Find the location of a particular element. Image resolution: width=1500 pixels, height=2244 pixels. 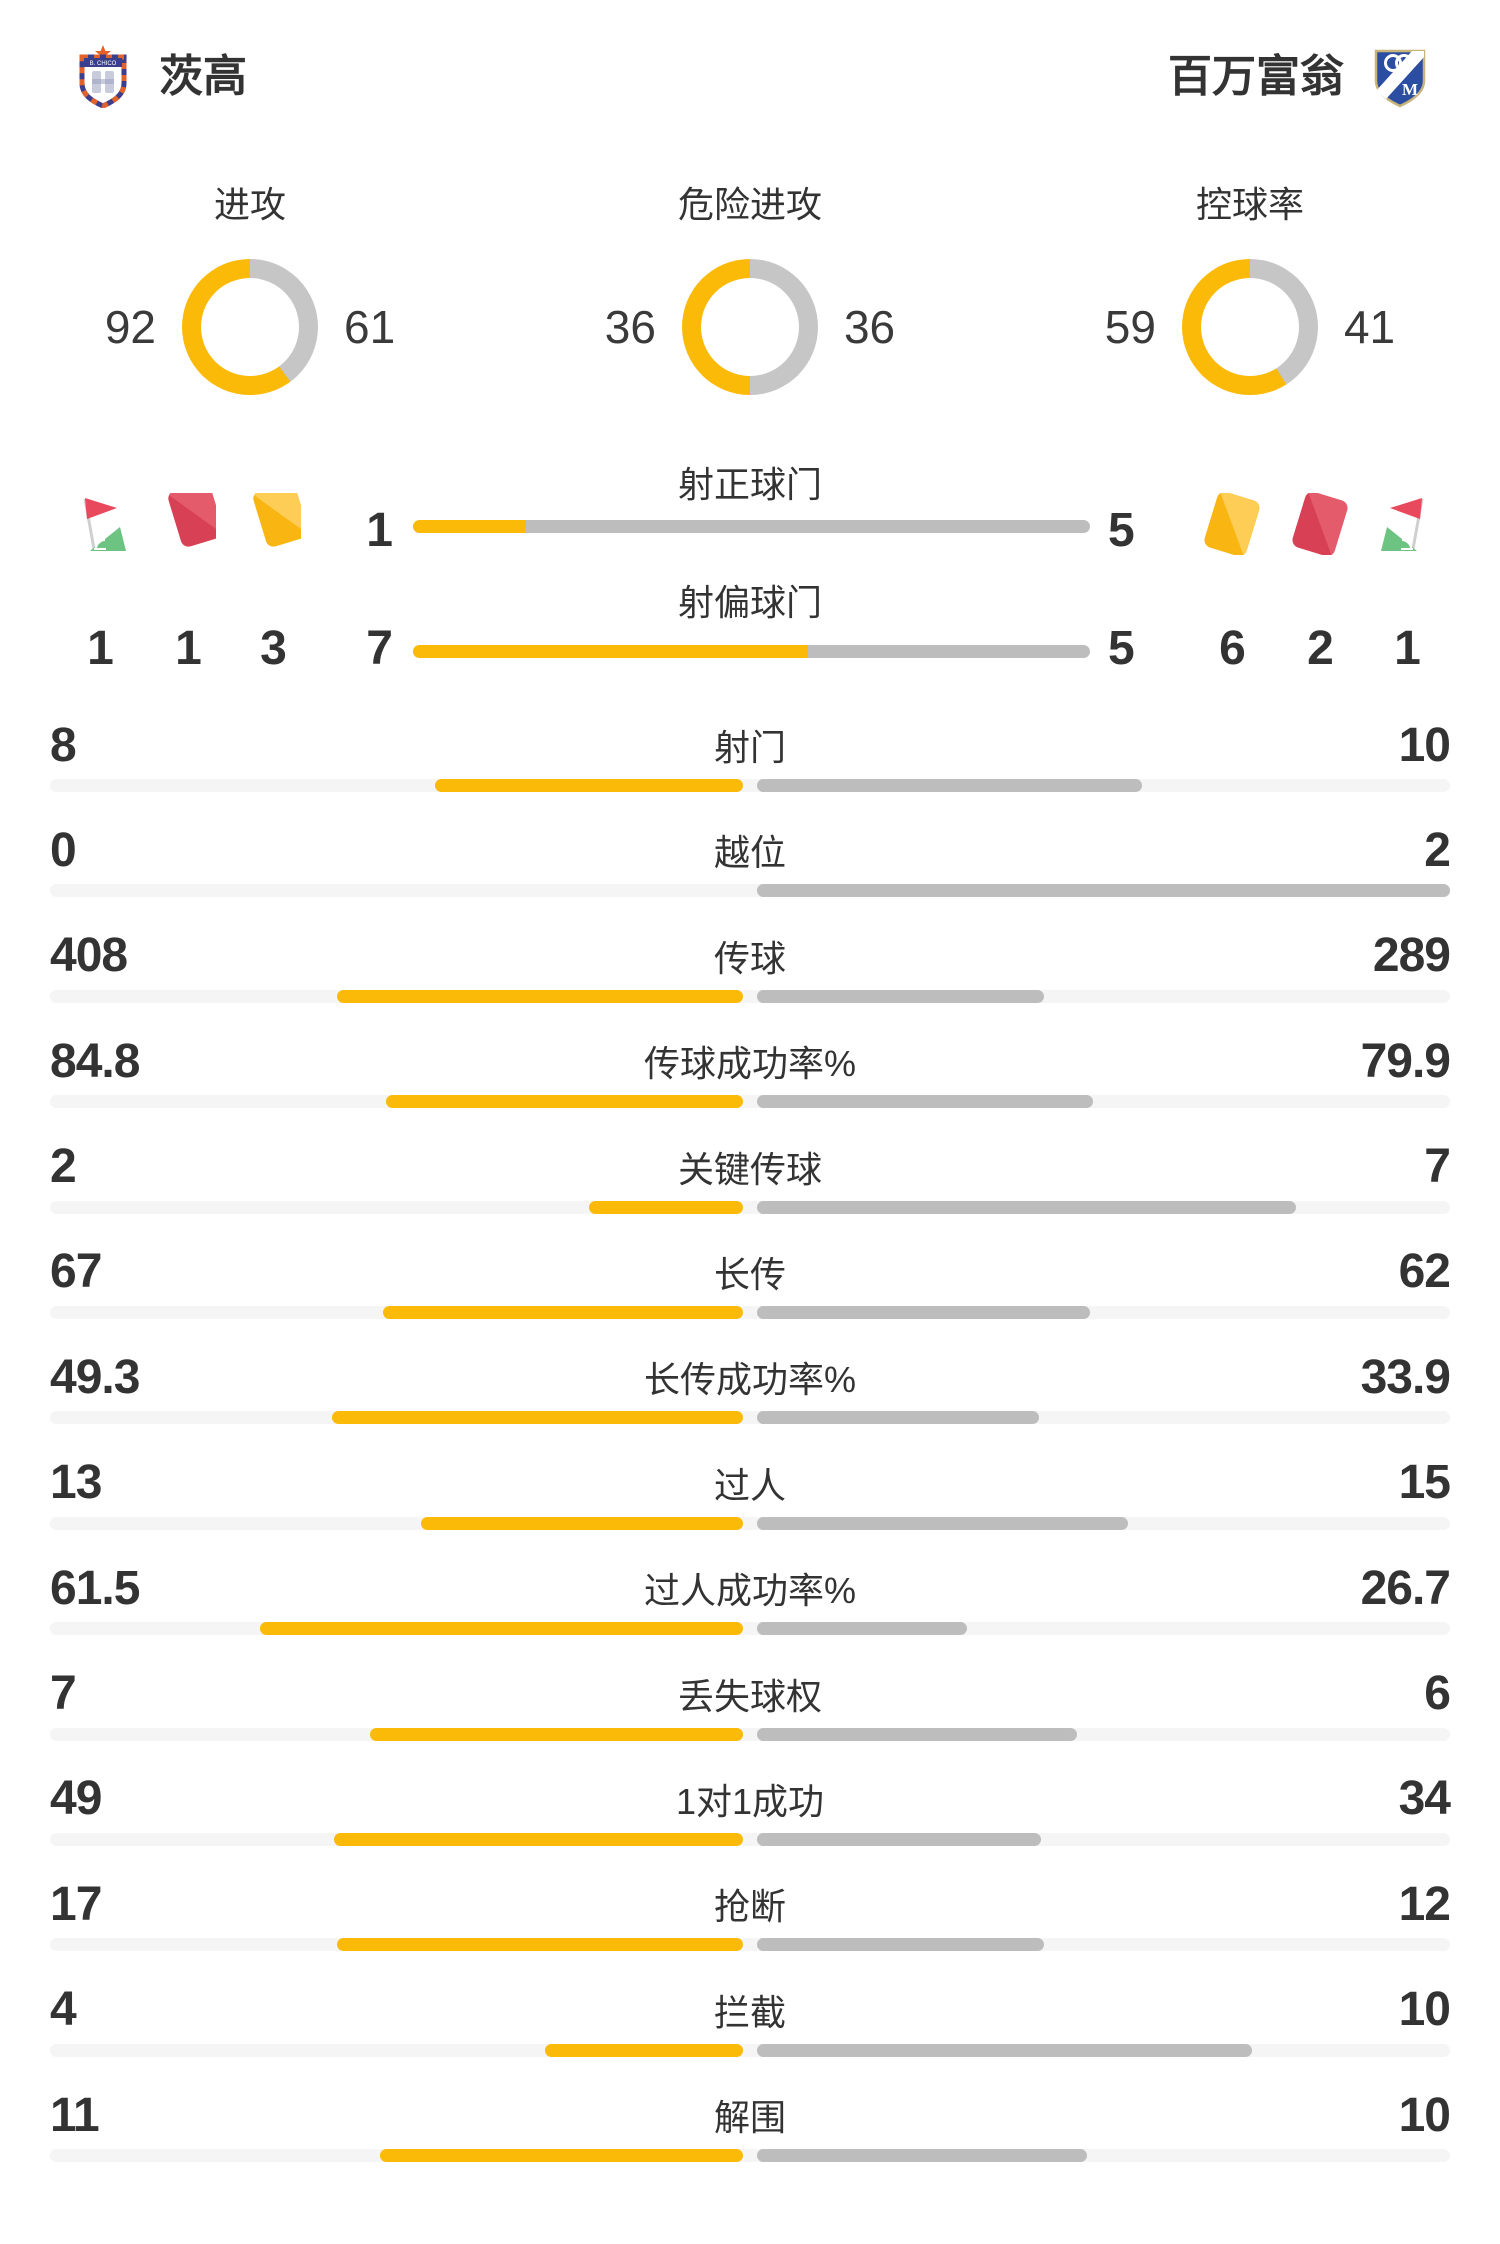

stat-away-value: 7 is located at coordinates (1437, 1167).